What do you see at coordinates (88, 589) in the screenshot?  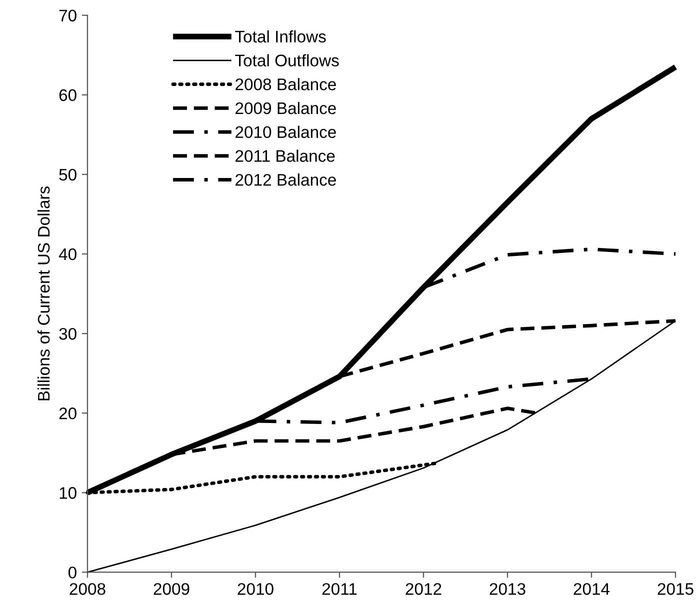 I see `x-tick-label: 2008` at bounding box center [88, 589].